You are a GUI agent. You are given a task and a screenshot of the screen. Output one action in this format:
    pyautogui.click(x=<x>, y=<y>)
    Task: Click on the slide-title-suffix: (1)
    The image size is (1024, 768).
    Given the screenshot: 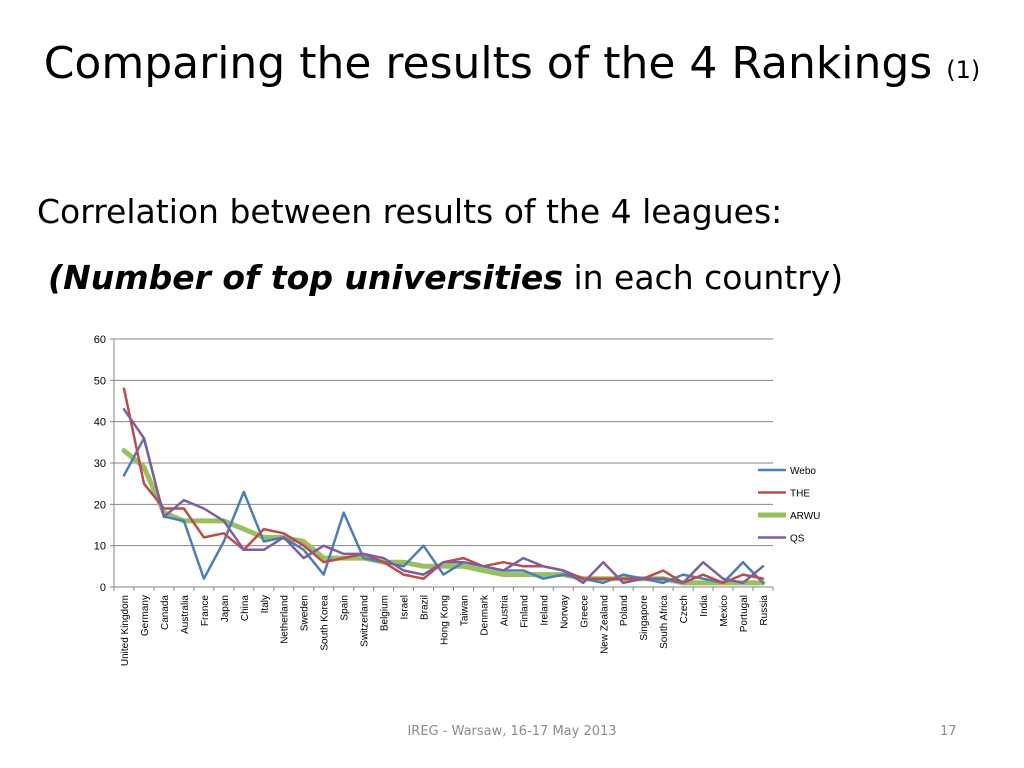 What is the action you would take?
    pyautogui.click(x=963, y=70)
    